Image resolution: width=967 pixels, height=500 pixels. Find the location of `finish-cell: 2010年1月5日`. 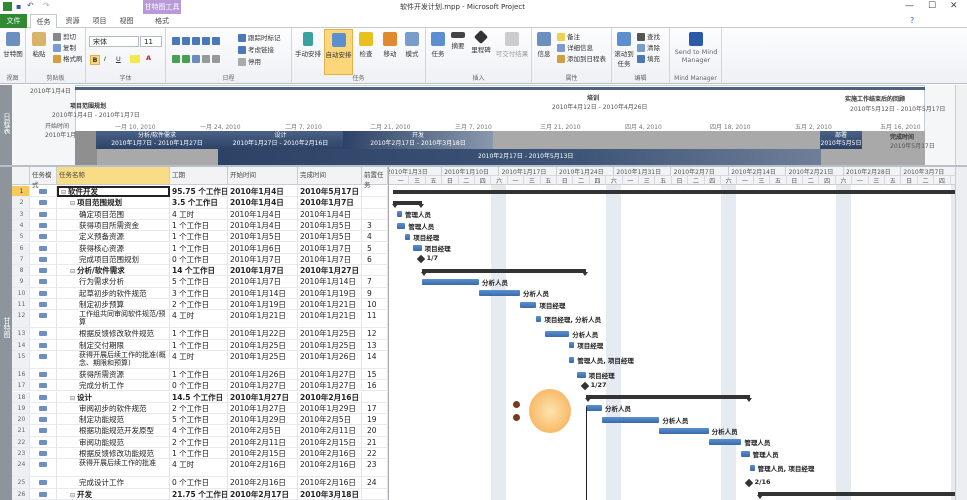

finish-cell: 2010年1月5日 is located at coordinates (330, 237).